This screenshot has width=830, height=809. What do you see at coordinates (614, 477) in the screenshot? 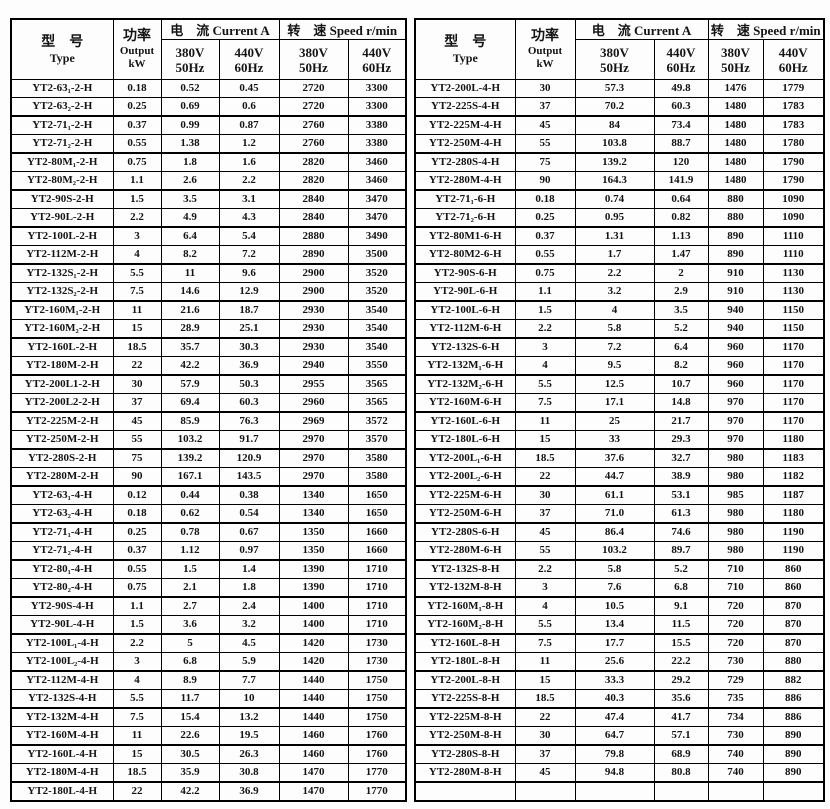
I see `value-cell: 44.7` at bounding box center [614, 477].